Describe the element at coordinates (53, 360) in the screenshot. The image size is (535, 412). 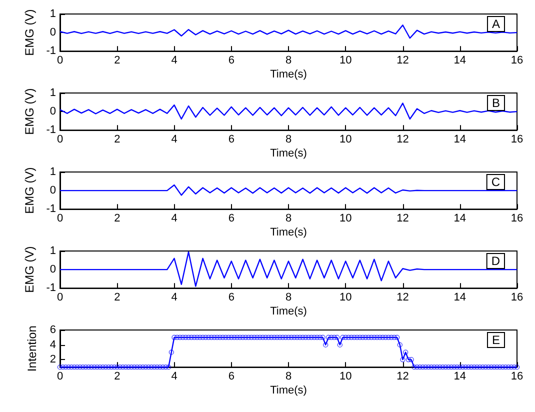
I see `y-tick-label: 2` at that location.